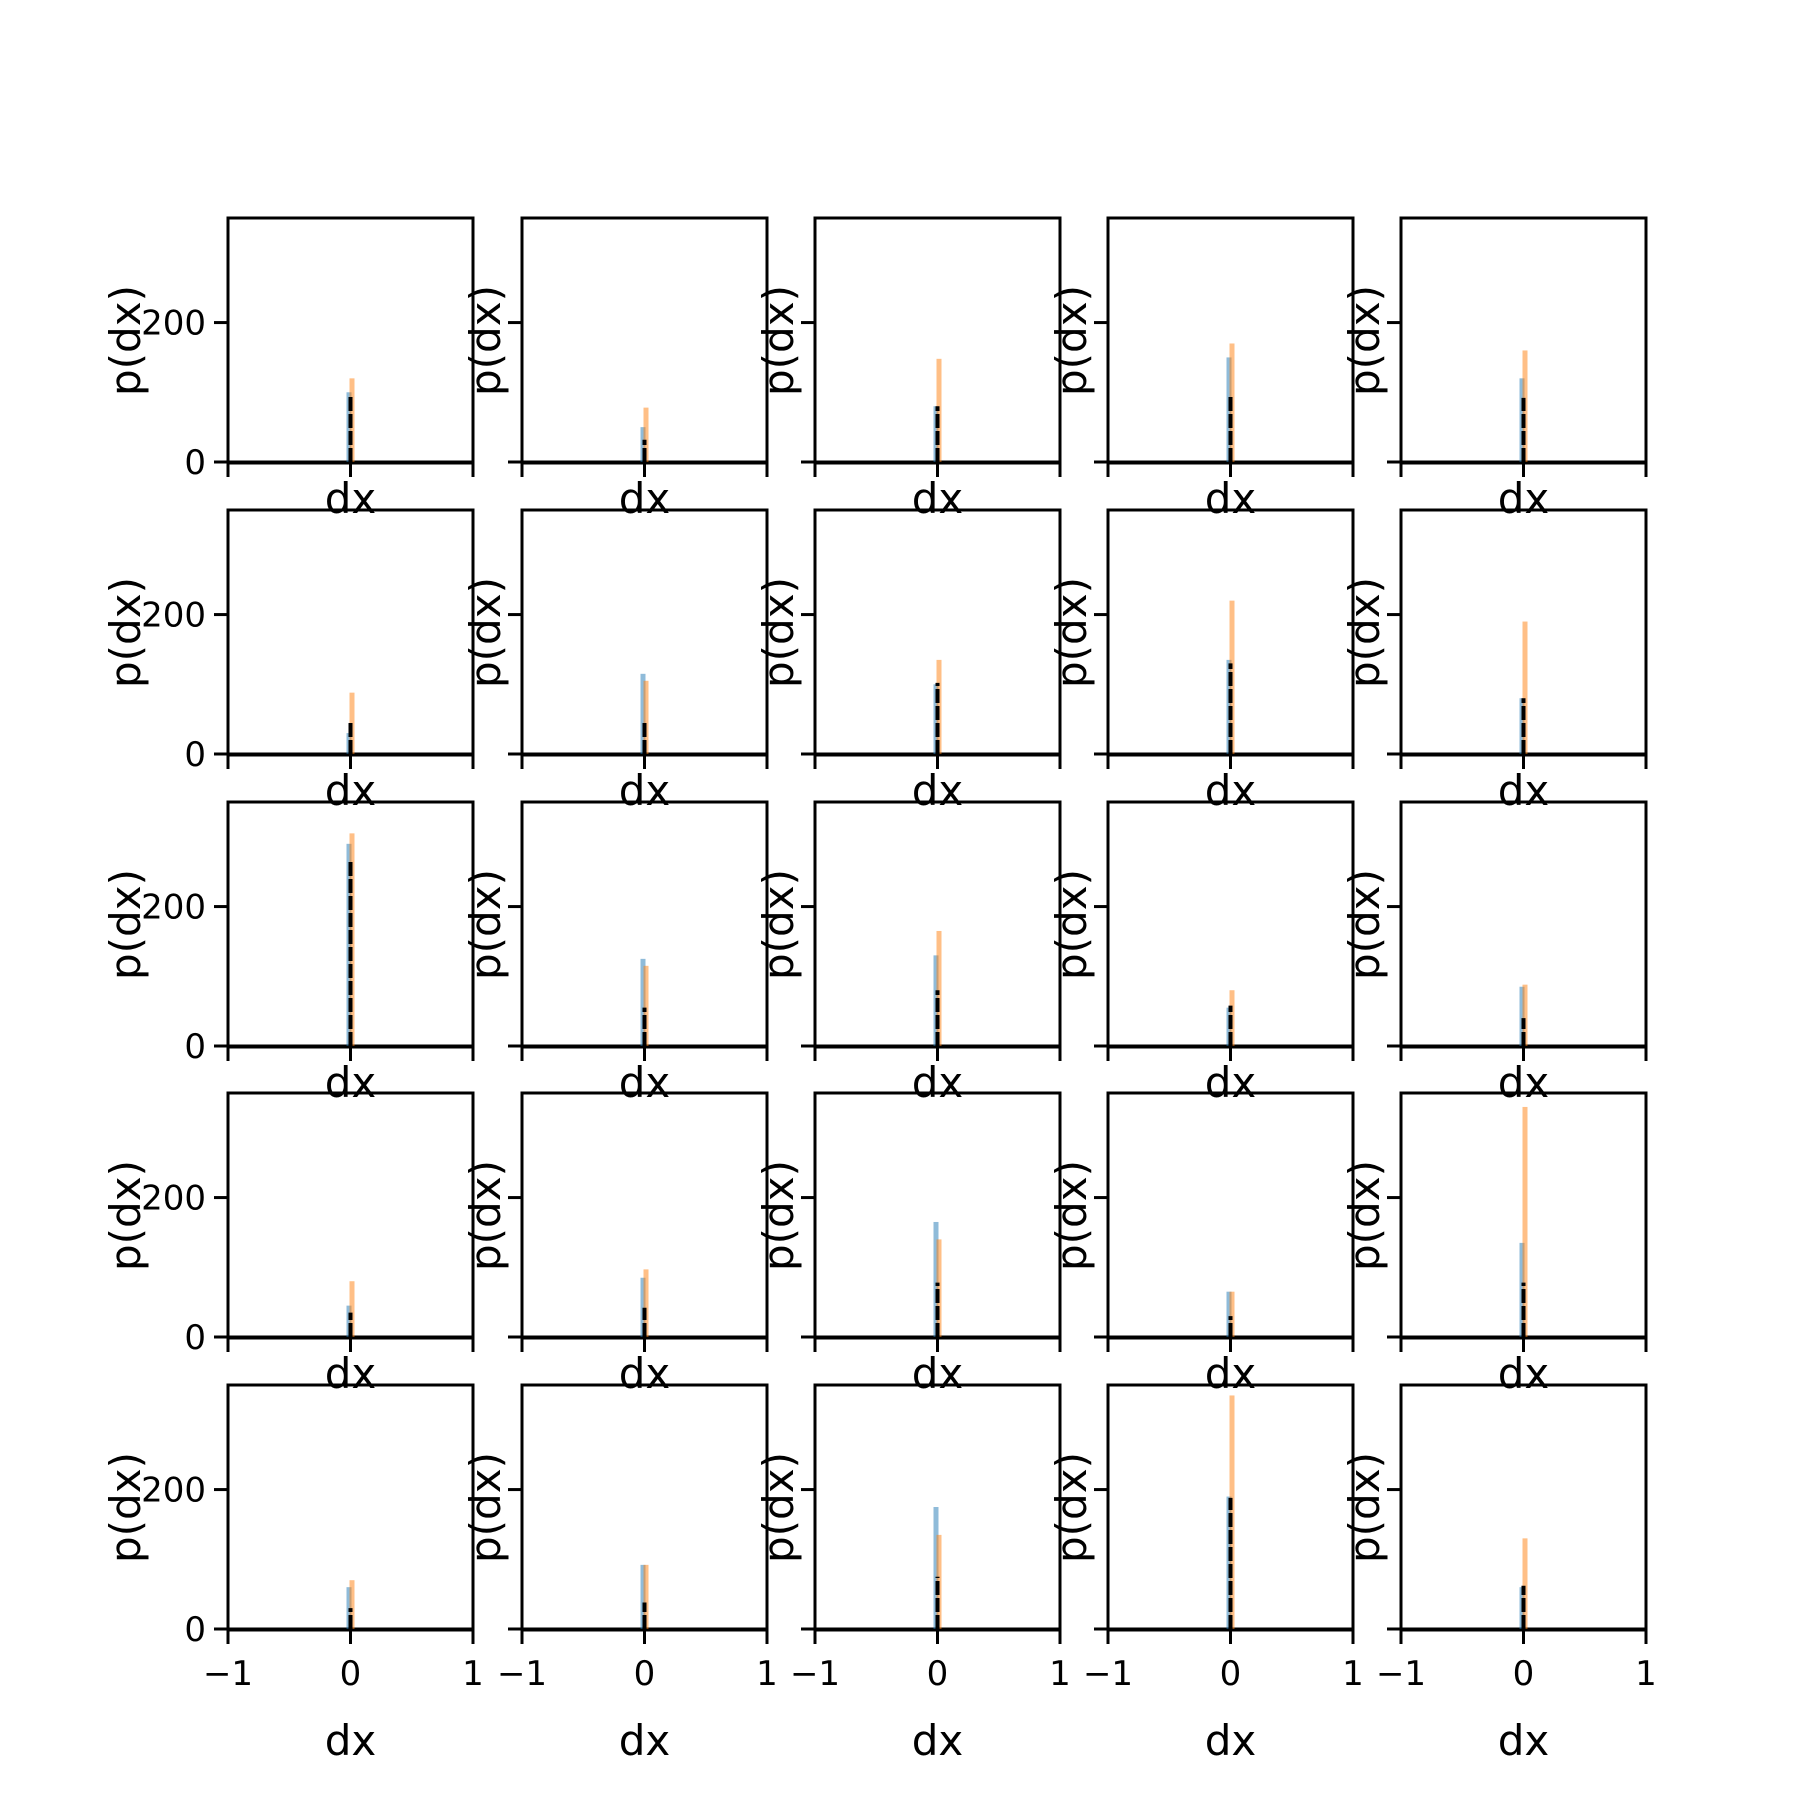 This screenshot has width=1800, height=1800. What do you see at coordinates (1494, 369) in the screenshot?
I see `subplot-r0-c4: dx p(dx)` at bounding box center [1494, 369].